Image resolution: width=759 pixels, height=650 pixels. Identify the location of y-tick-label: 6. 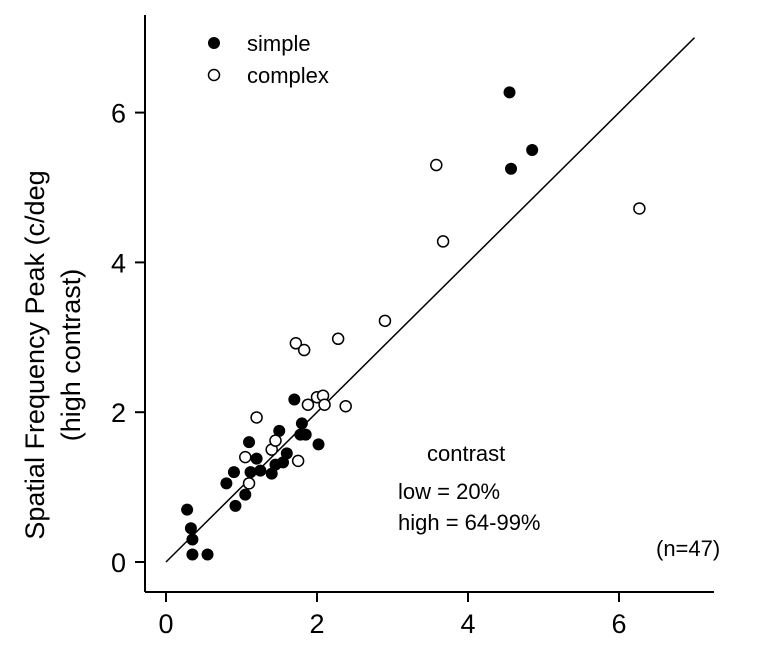
(118, 114).